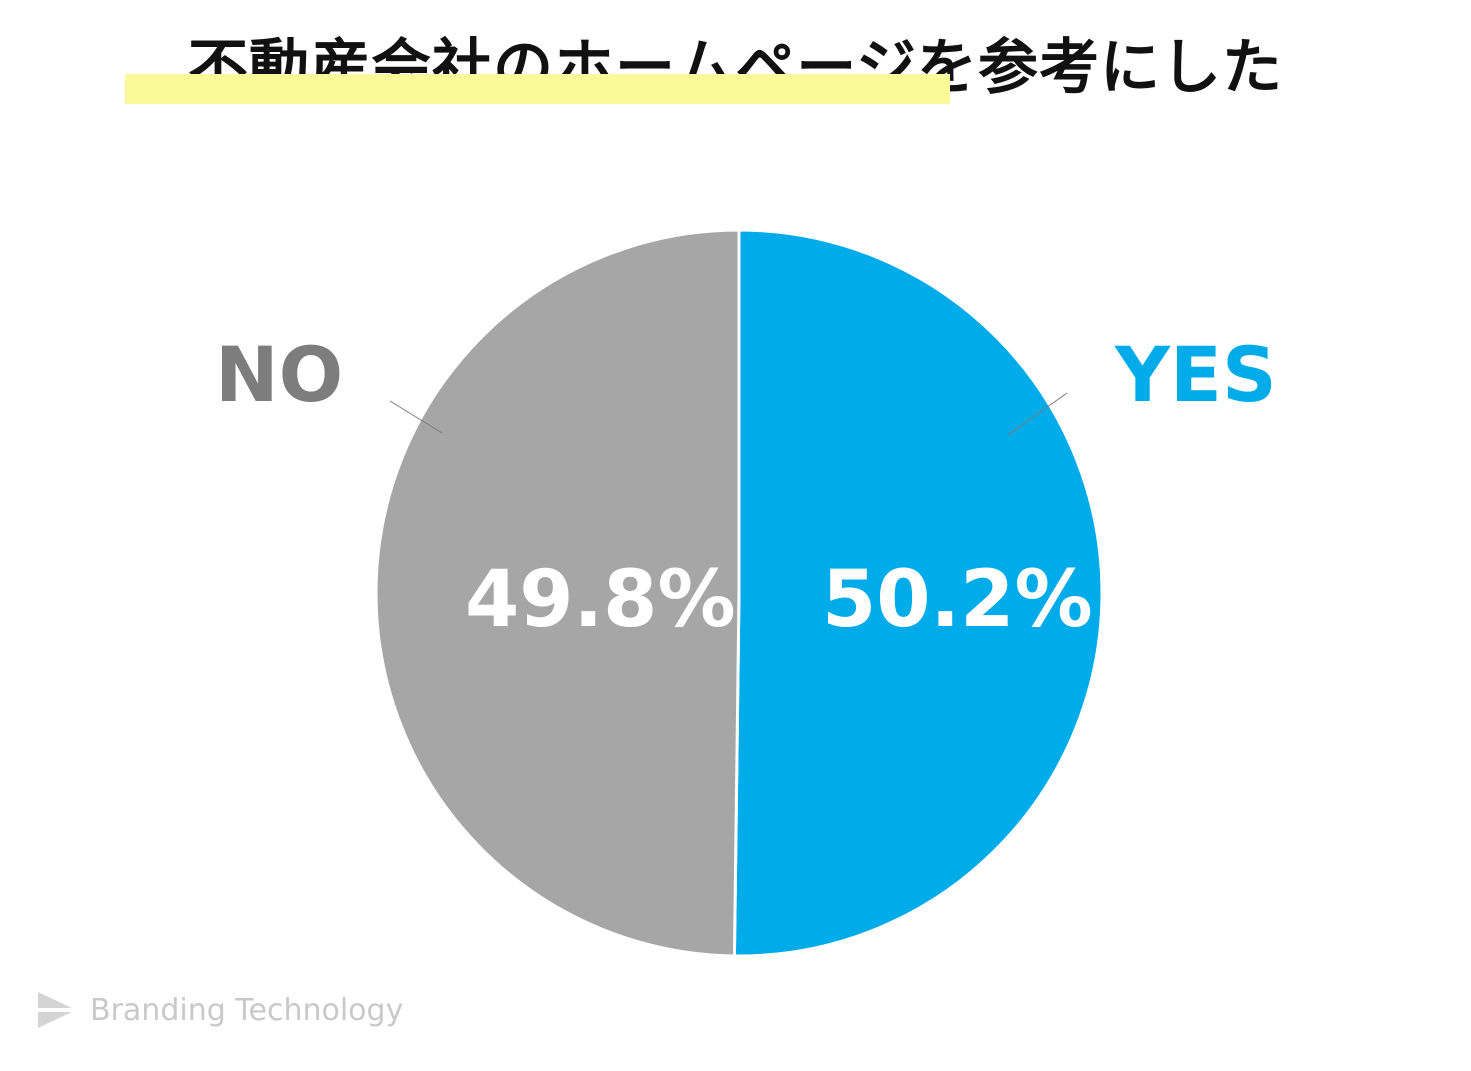 Image resolution: width=1471 pixels, height=1071 pixels. I want to click on title-highlight, so click(537, 89).